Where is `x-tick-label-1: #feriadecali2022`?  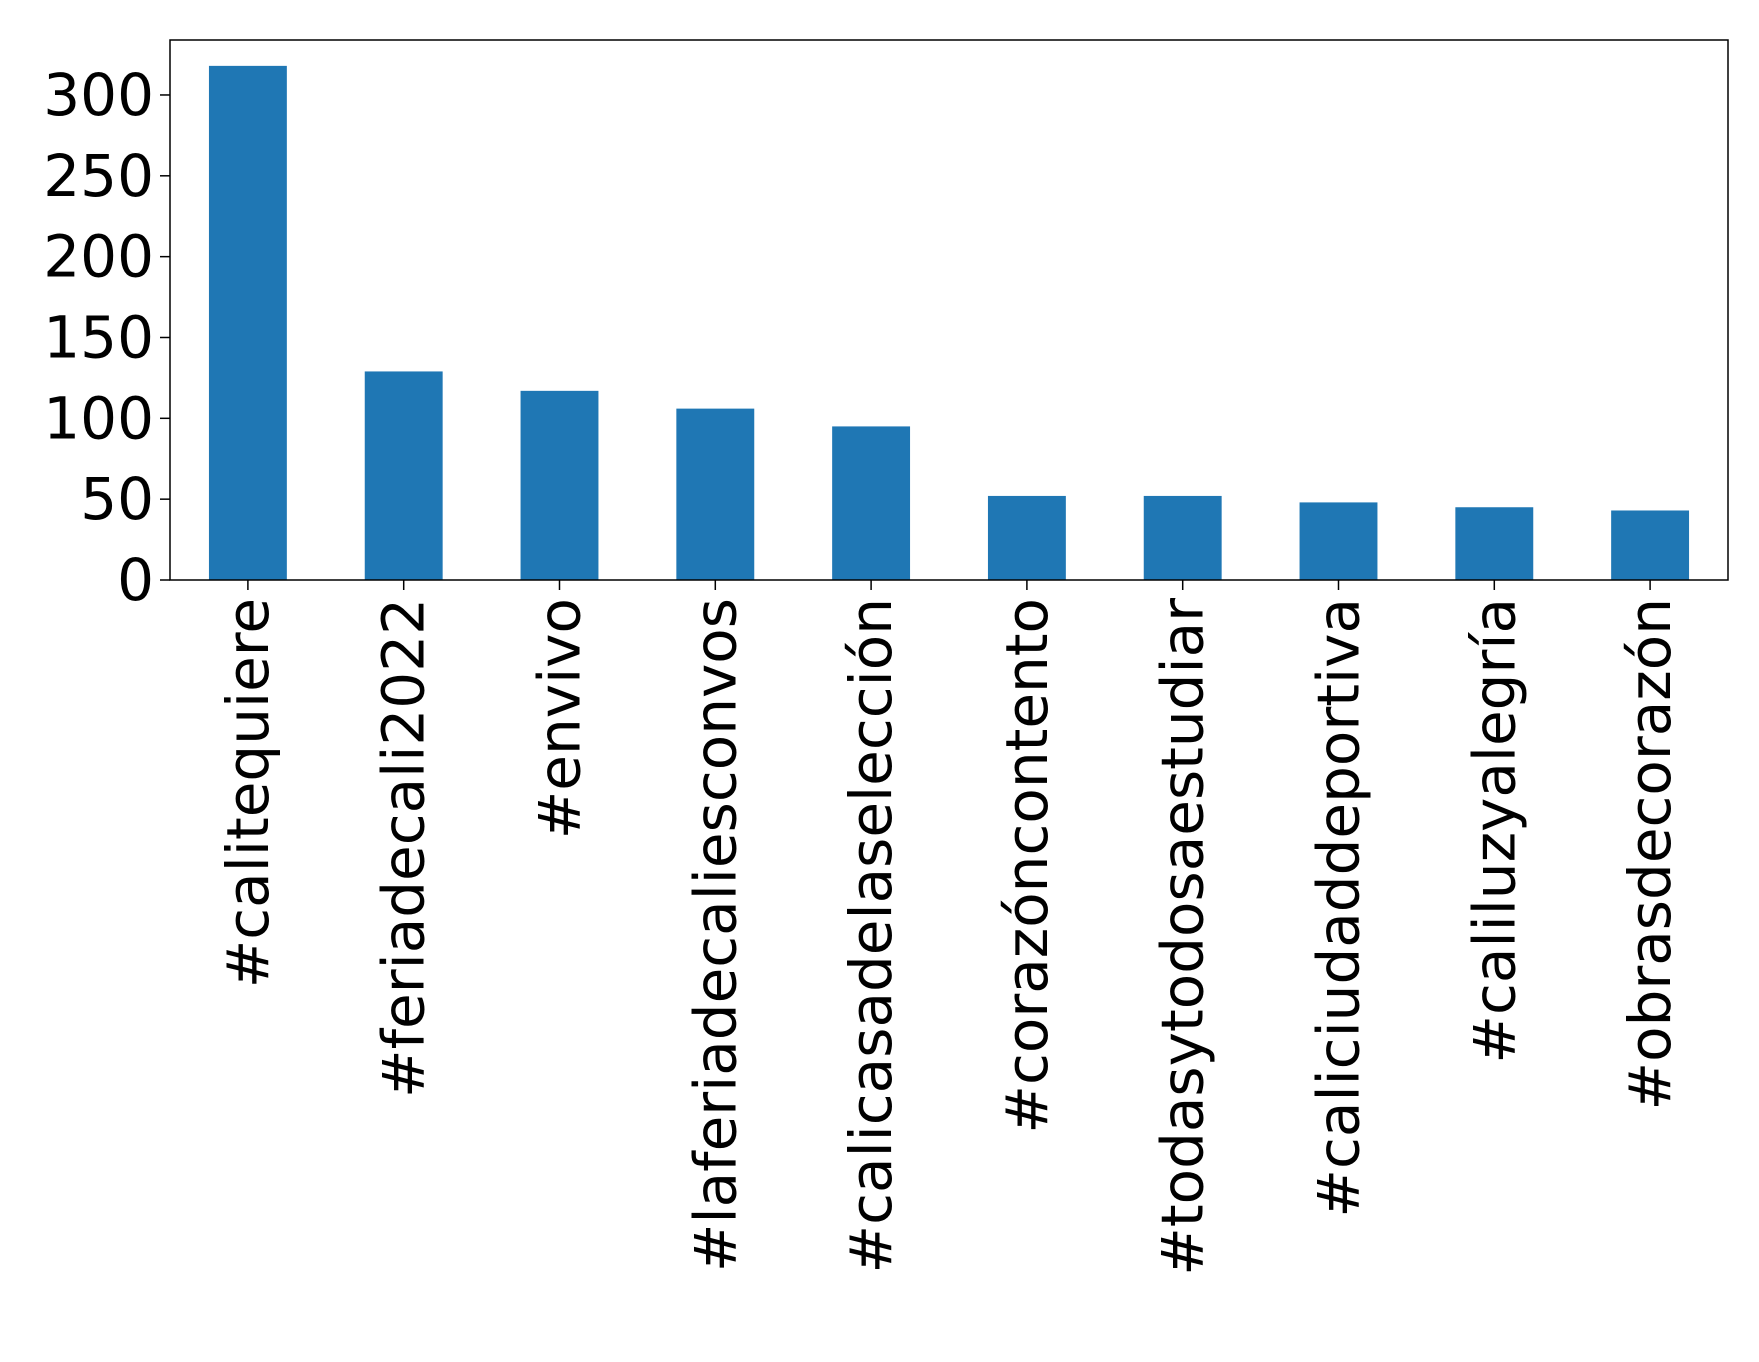 x-tick-label-1: #feriadecali2022 is located at coordinates (404, 848).